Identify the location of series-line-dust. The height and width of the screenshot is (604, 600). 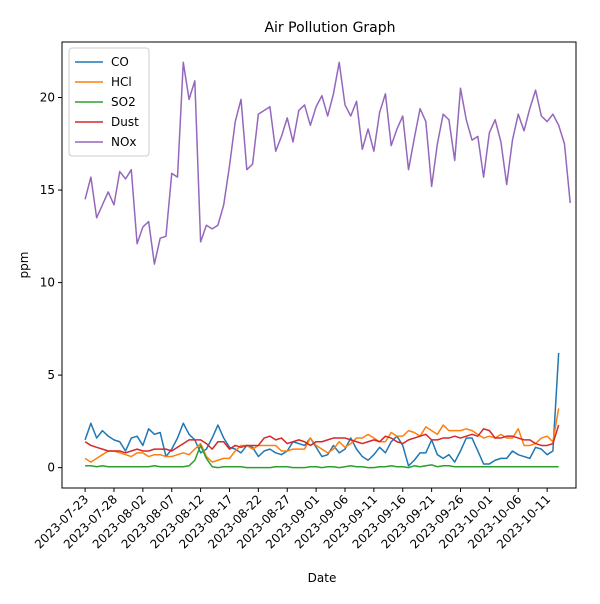
(322, 439).